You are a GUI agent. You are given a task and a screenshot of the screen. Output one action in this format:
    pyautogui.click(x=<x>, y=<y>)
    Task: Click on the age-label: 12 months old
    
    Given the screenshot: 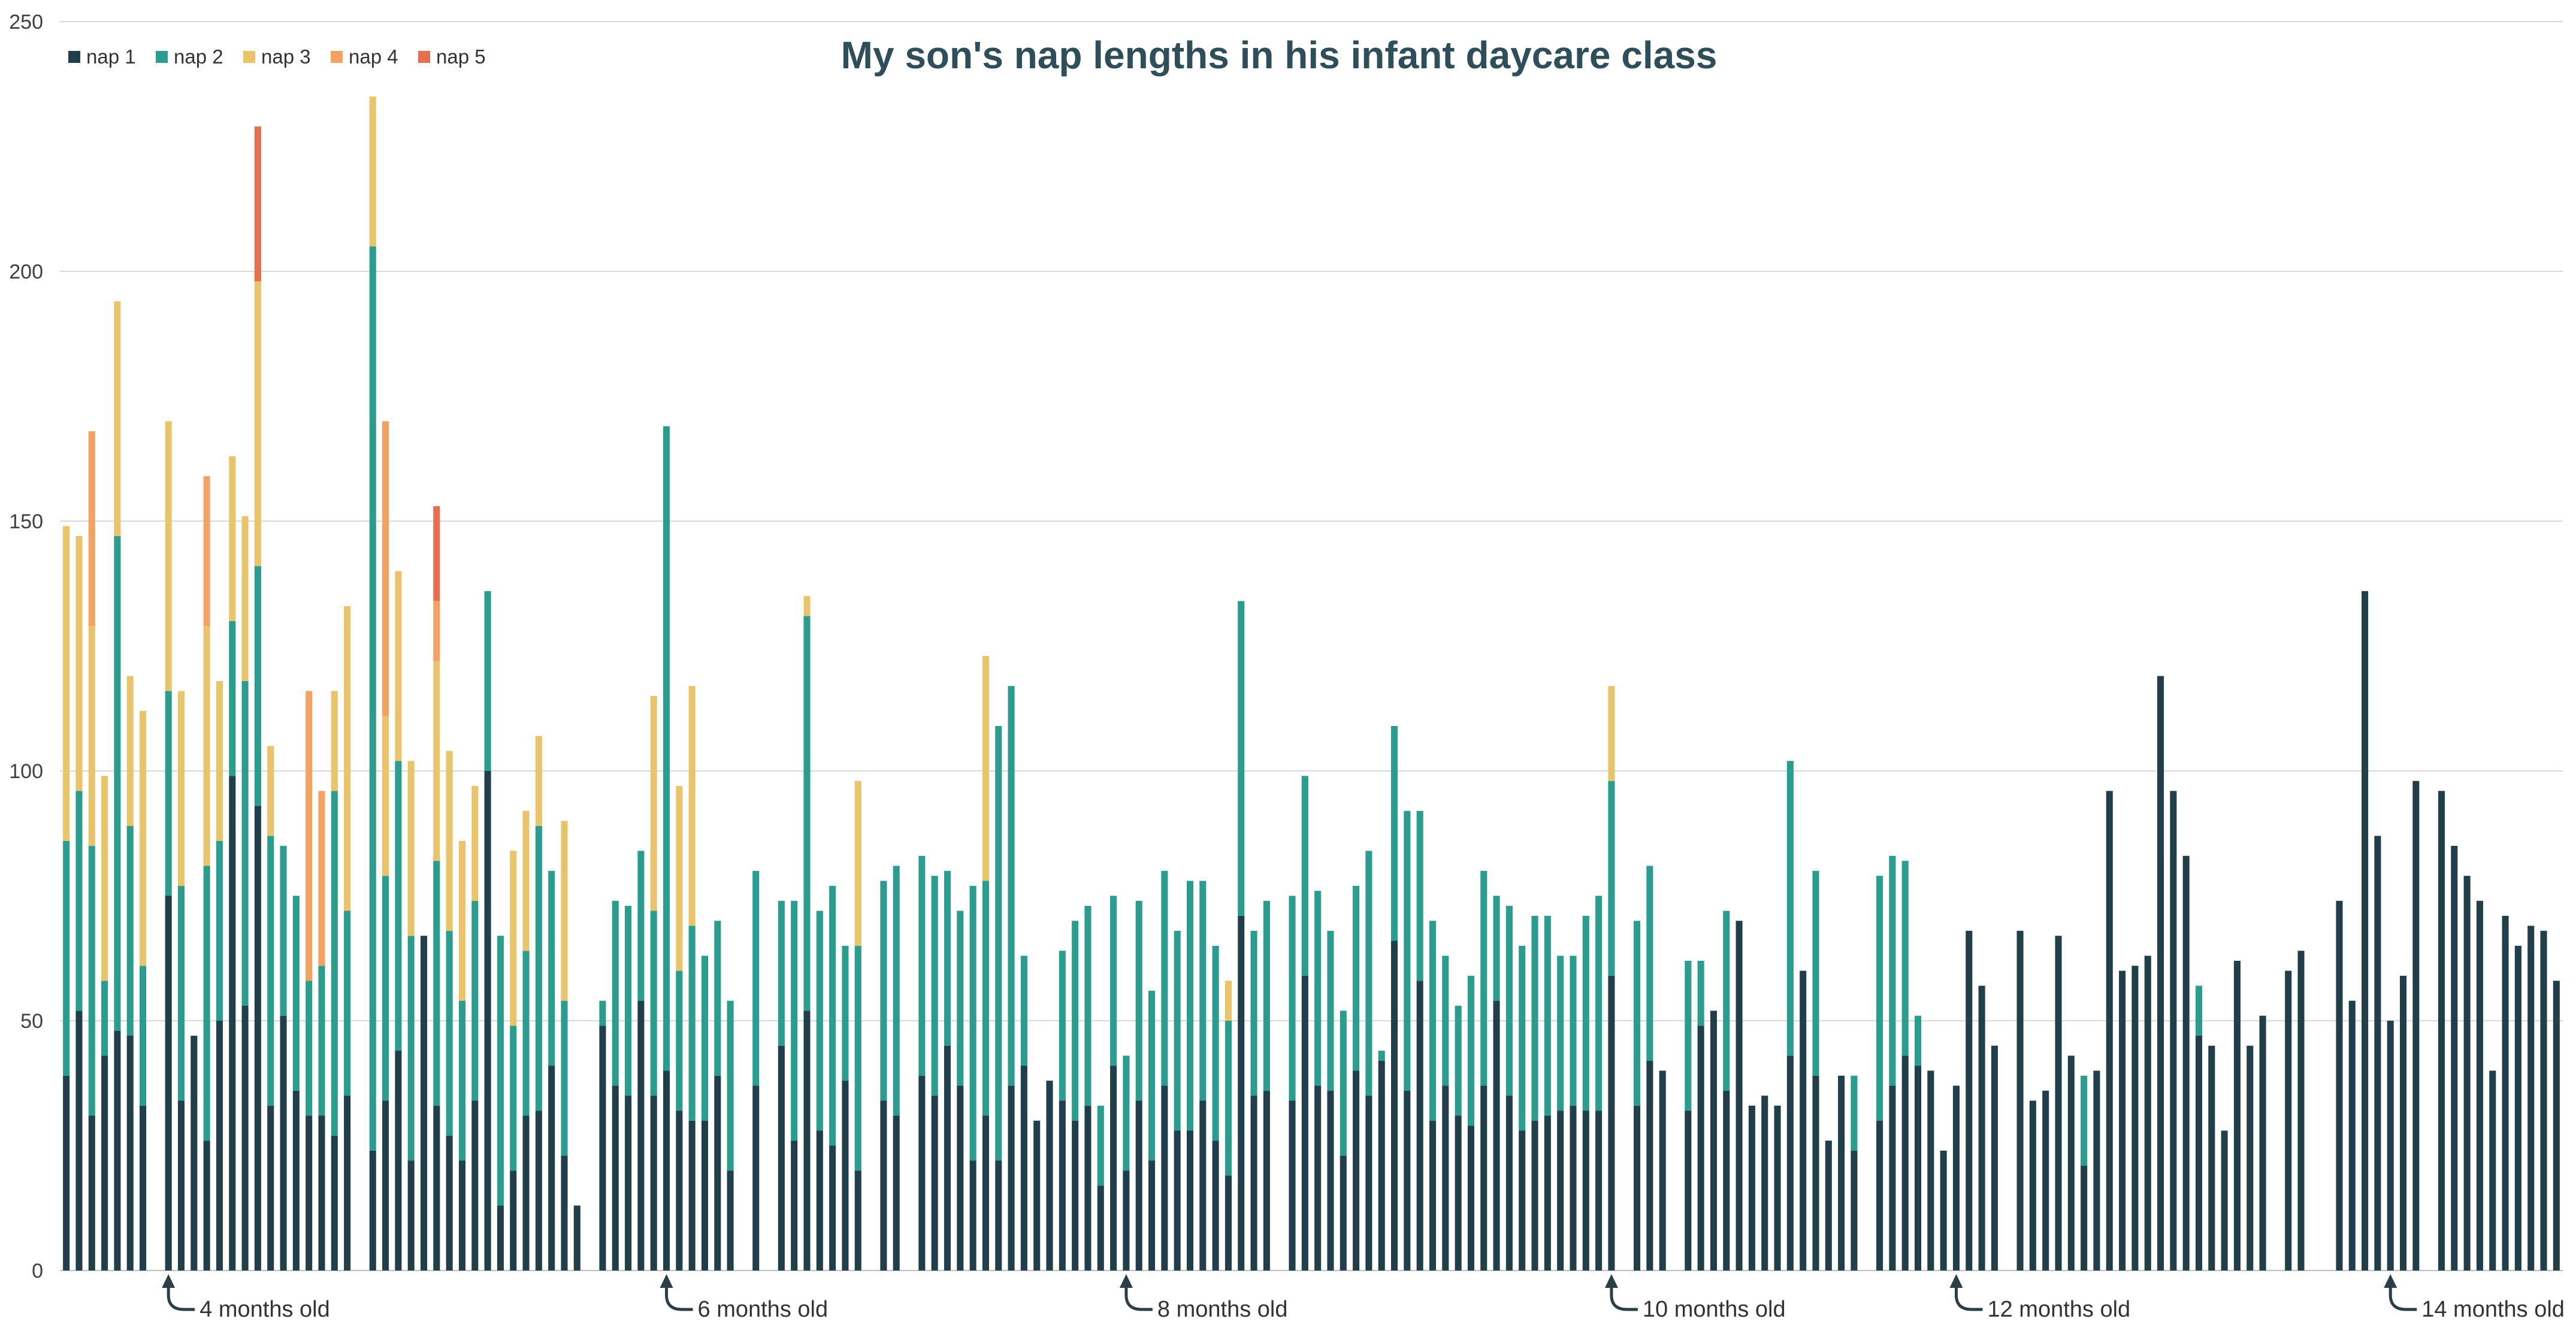 What is the action you would take?
    pyautogui.click(x=2058, y=1309)
    